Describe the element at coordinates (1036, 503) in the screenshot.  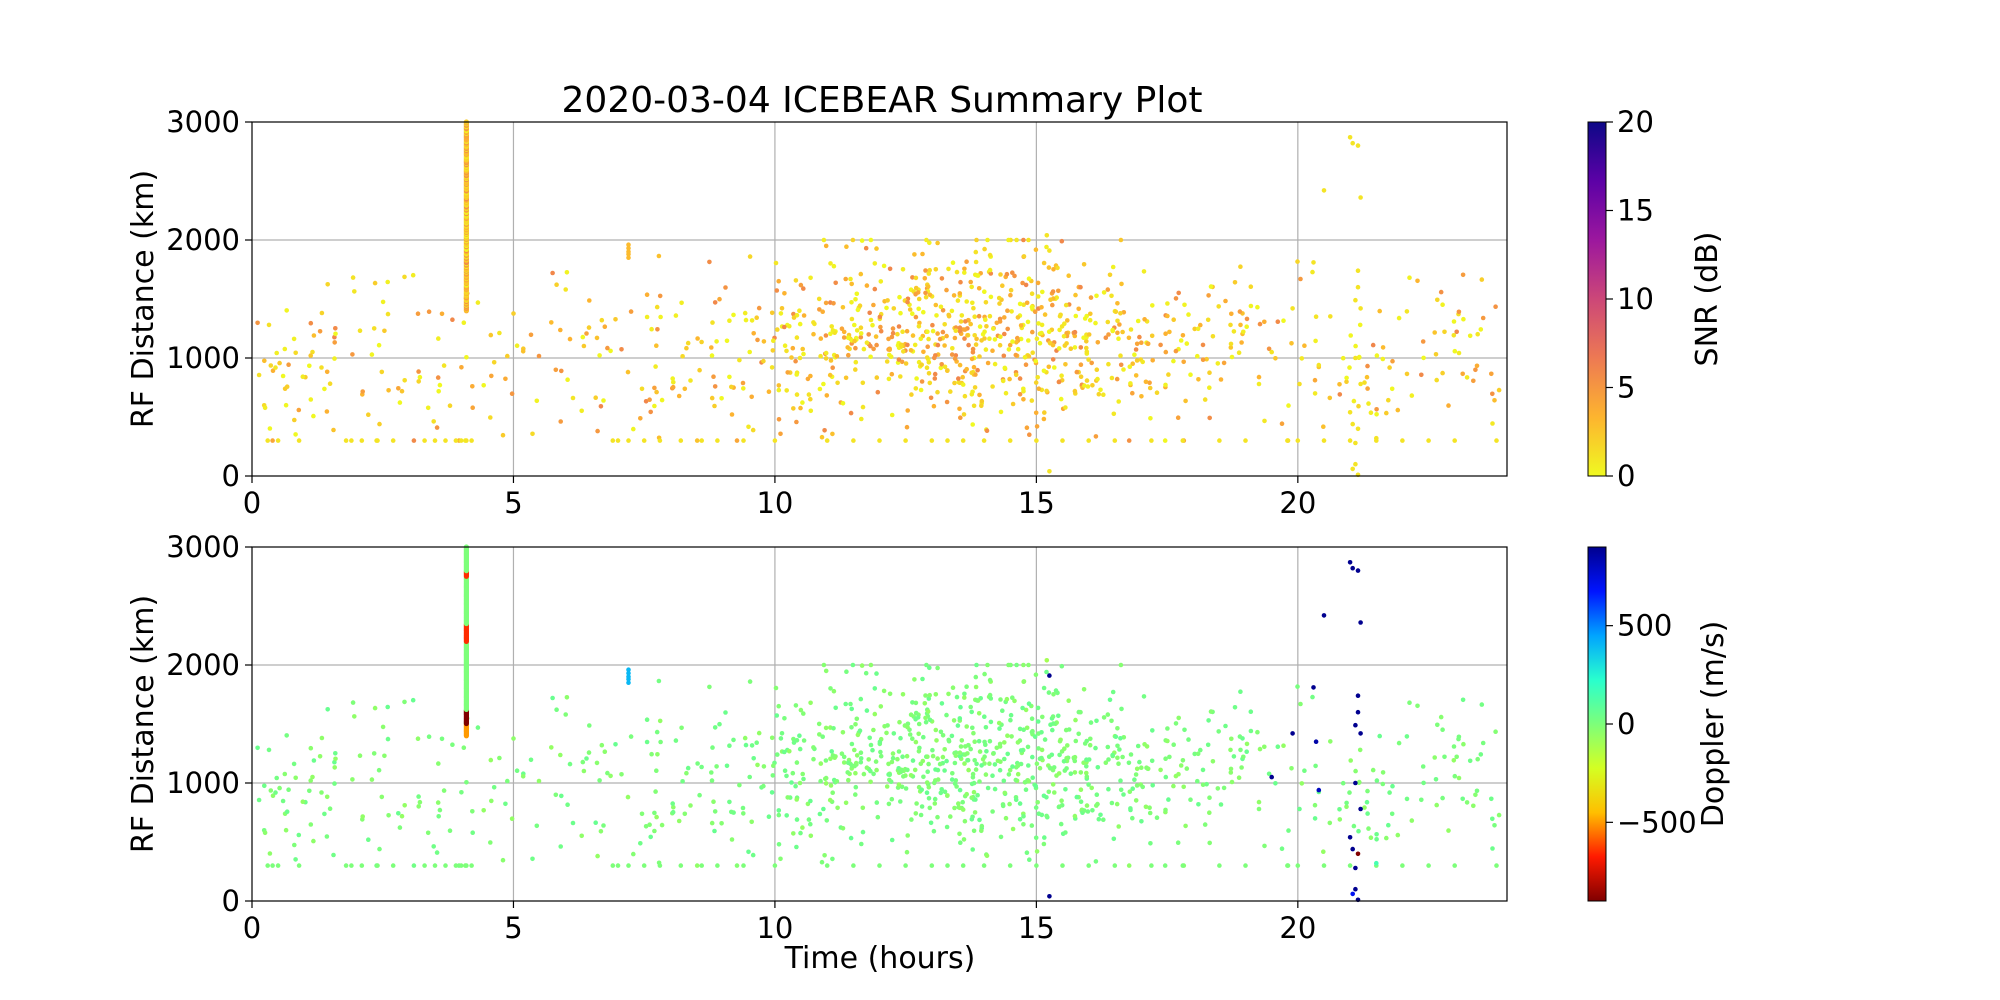
I see `x-tick-label: 15` at that location.